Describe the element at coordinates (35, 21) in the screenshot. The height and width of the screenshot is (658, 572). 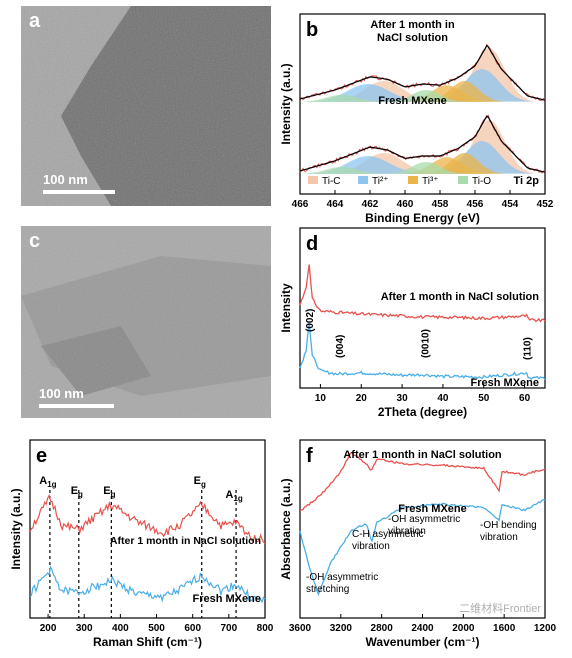
I see `panel-letter-a: a` at that location.